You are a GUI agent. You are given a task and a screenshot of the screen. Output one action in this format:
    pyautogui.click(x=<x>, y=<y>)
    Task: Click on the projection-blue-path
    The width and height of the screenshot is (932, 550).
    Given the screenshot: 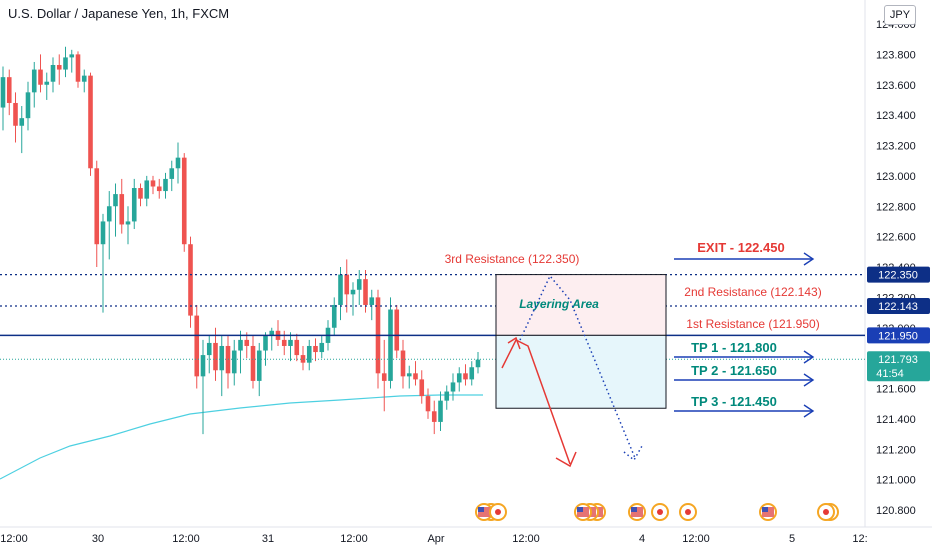 What is the action you would take?
    pyautogui.click(x=577, y=366)
    